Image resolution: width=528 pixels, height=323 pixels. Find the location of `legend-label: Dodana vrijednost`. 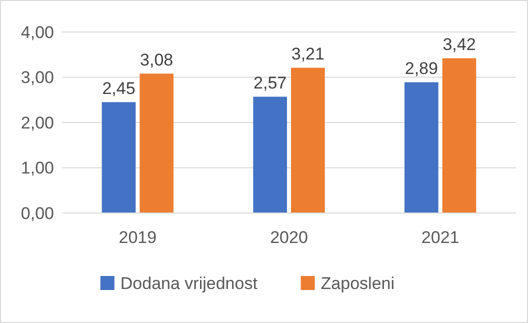

legend-label: Dodana vrijednost is located at coordinates (189, 283).